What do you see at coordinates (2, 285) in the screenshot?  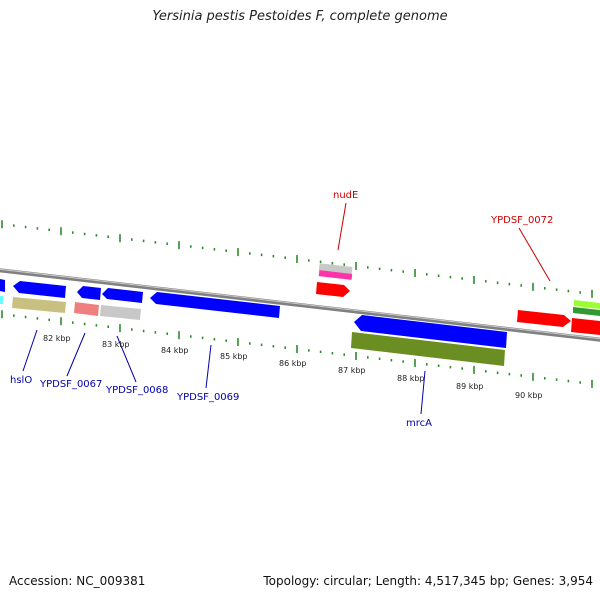 I see `gene-feature-left-edge` at bounding box center [2, 285].